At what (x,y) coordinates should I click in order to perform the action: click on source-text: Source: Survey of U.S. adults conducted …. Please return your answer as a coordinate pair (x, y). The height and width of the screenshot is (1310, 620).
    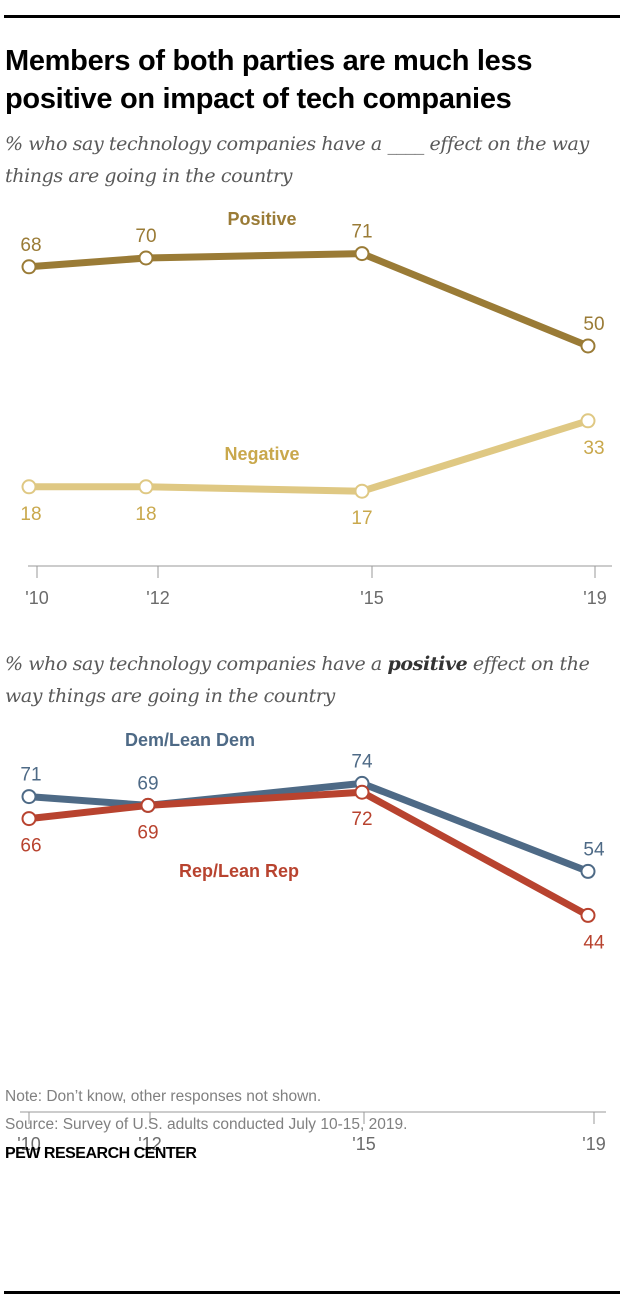
    Looking at the image, I should click on (206, 1124).